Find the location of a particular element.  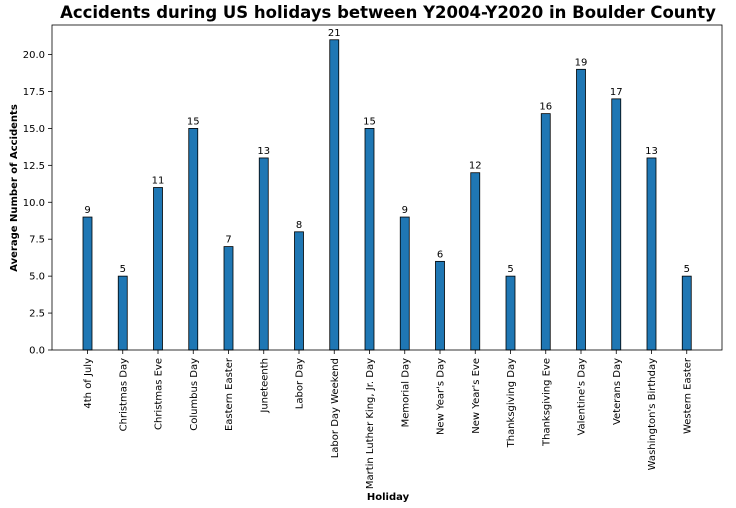

x-tick-label: Washington's Birthday is located at coordinates (652, 414).